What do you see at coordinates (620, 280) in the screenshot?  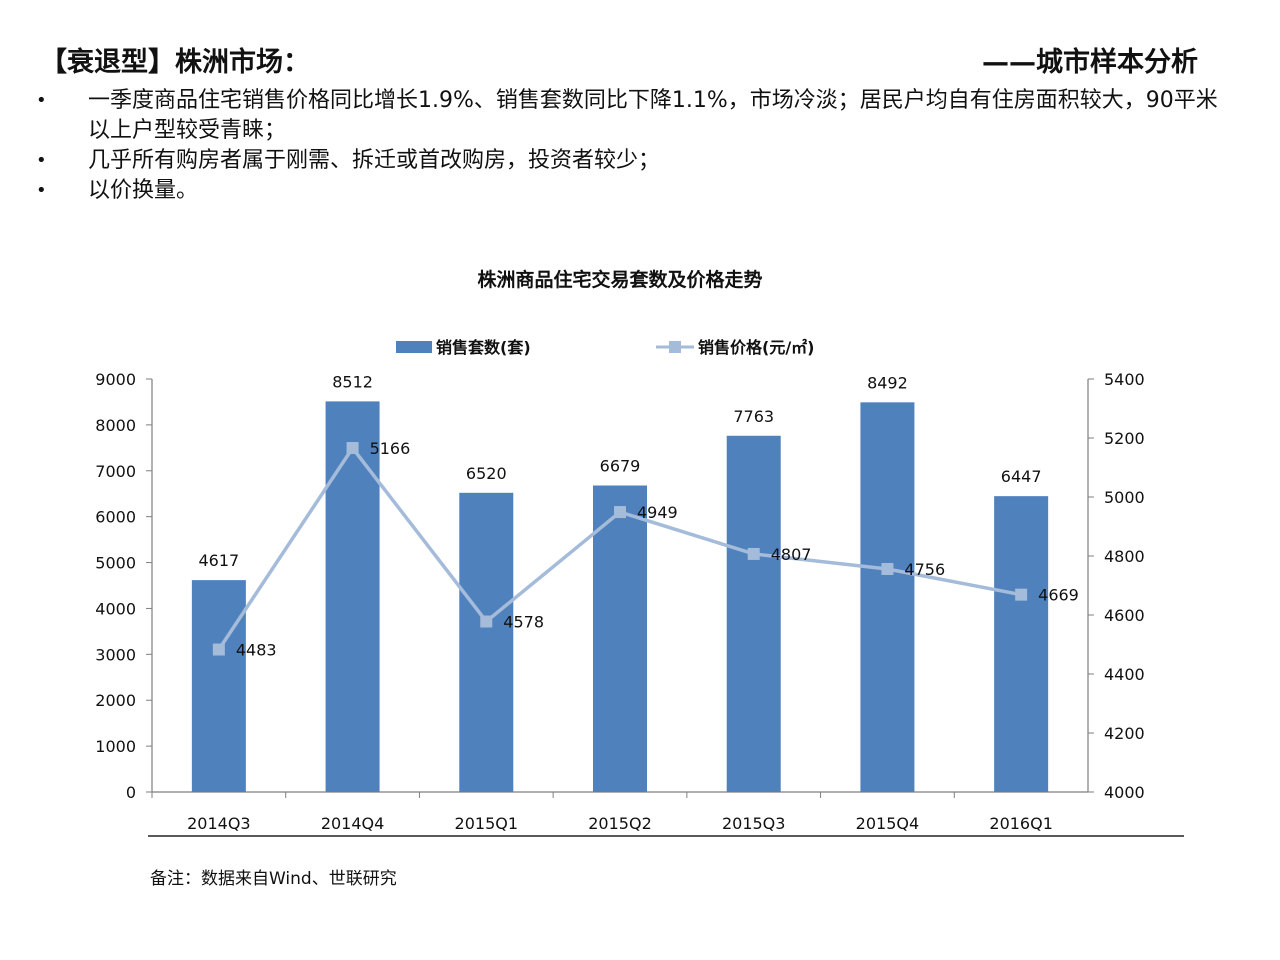 I see `chart-title: 株洲商品住宅交易套数及价格走势` at bounding box center [620, 280].